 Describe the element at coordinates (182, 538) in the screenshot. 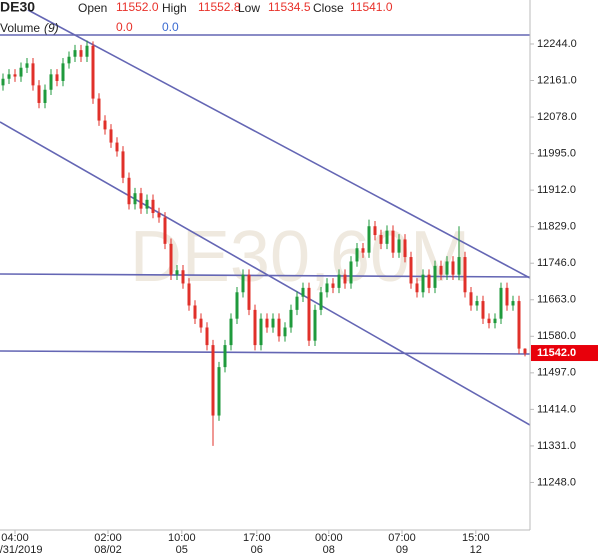

I see `x-tick-label: 10:00` at that location.